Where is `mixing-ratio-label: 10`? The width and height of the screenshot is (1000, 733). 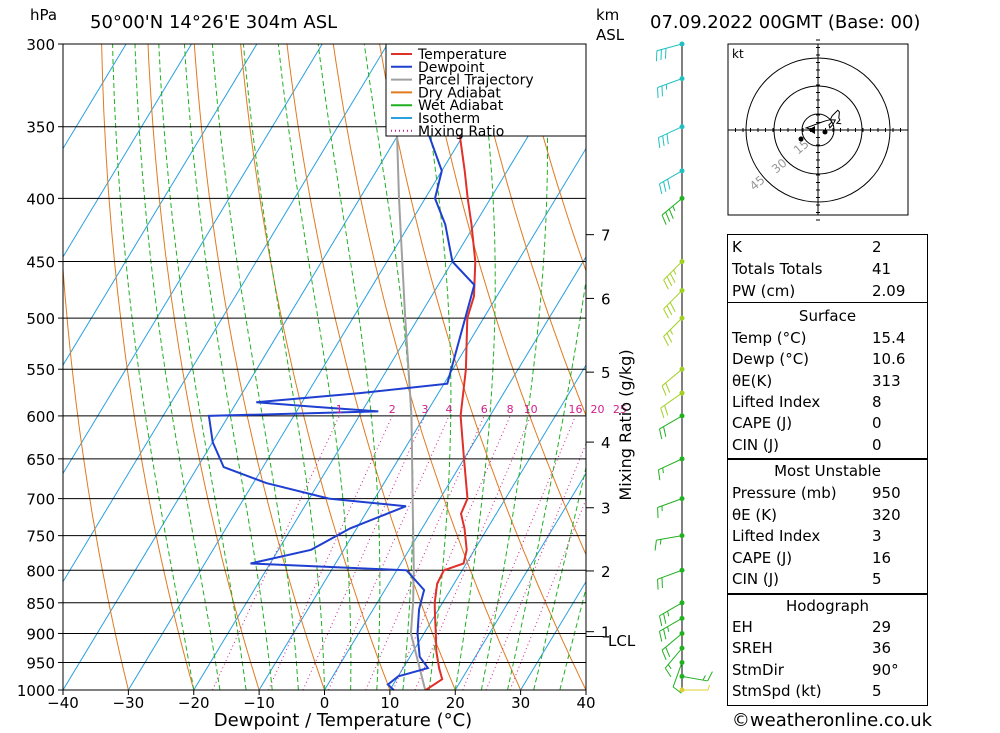
mixing-ratio-label: 10 is located at coordinates (531, 409).